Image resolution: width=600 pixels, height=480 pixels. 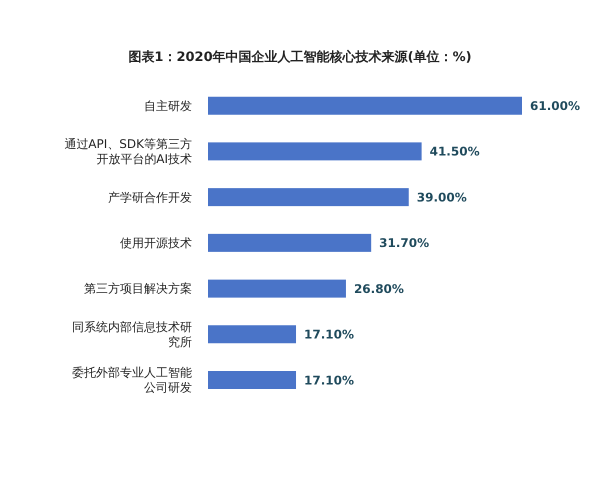 What do you see at coordinates (128, 151) in the screenshot?
I see `y-tick-label: 通过API、SDK等第三方开放平台的AI技术` at bounding box center [128, 151].